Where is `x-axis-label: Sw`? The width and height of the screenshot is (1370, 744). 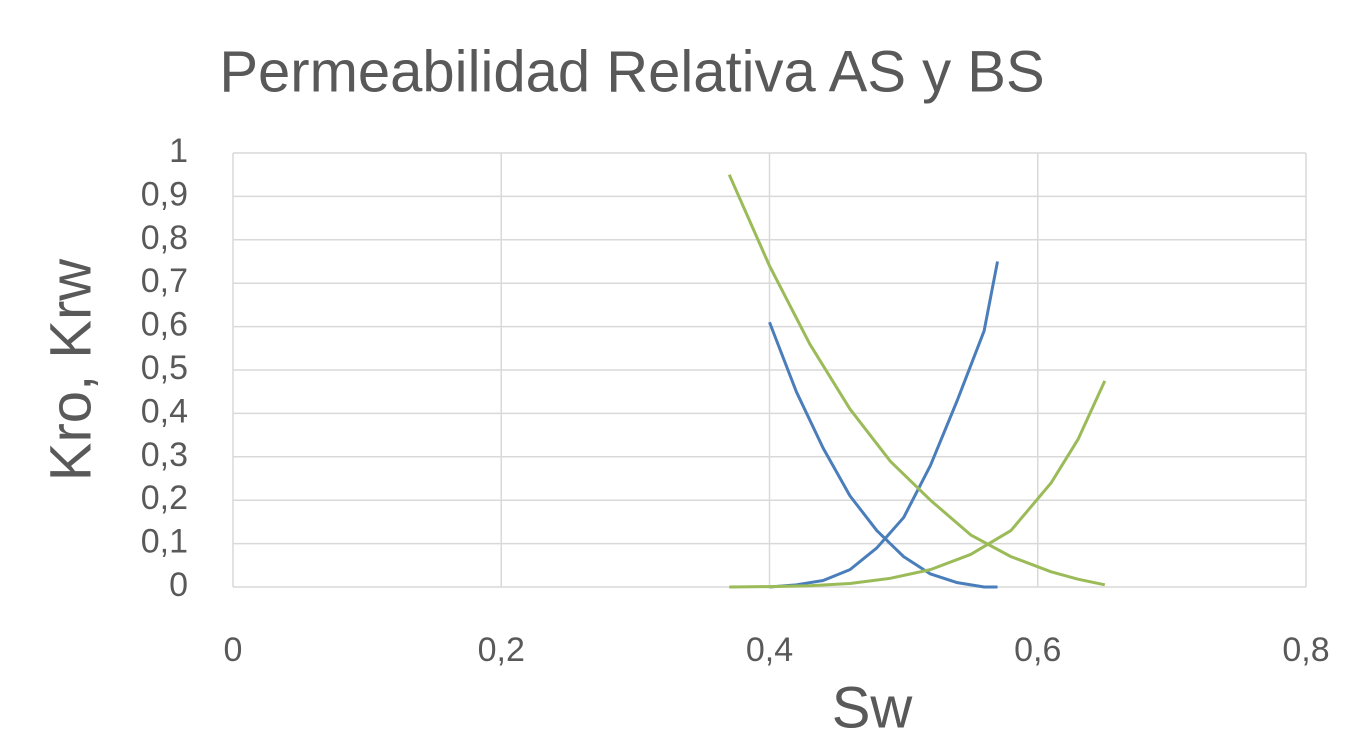 x-axis-label: Sw is located at coordinates (873, 707).